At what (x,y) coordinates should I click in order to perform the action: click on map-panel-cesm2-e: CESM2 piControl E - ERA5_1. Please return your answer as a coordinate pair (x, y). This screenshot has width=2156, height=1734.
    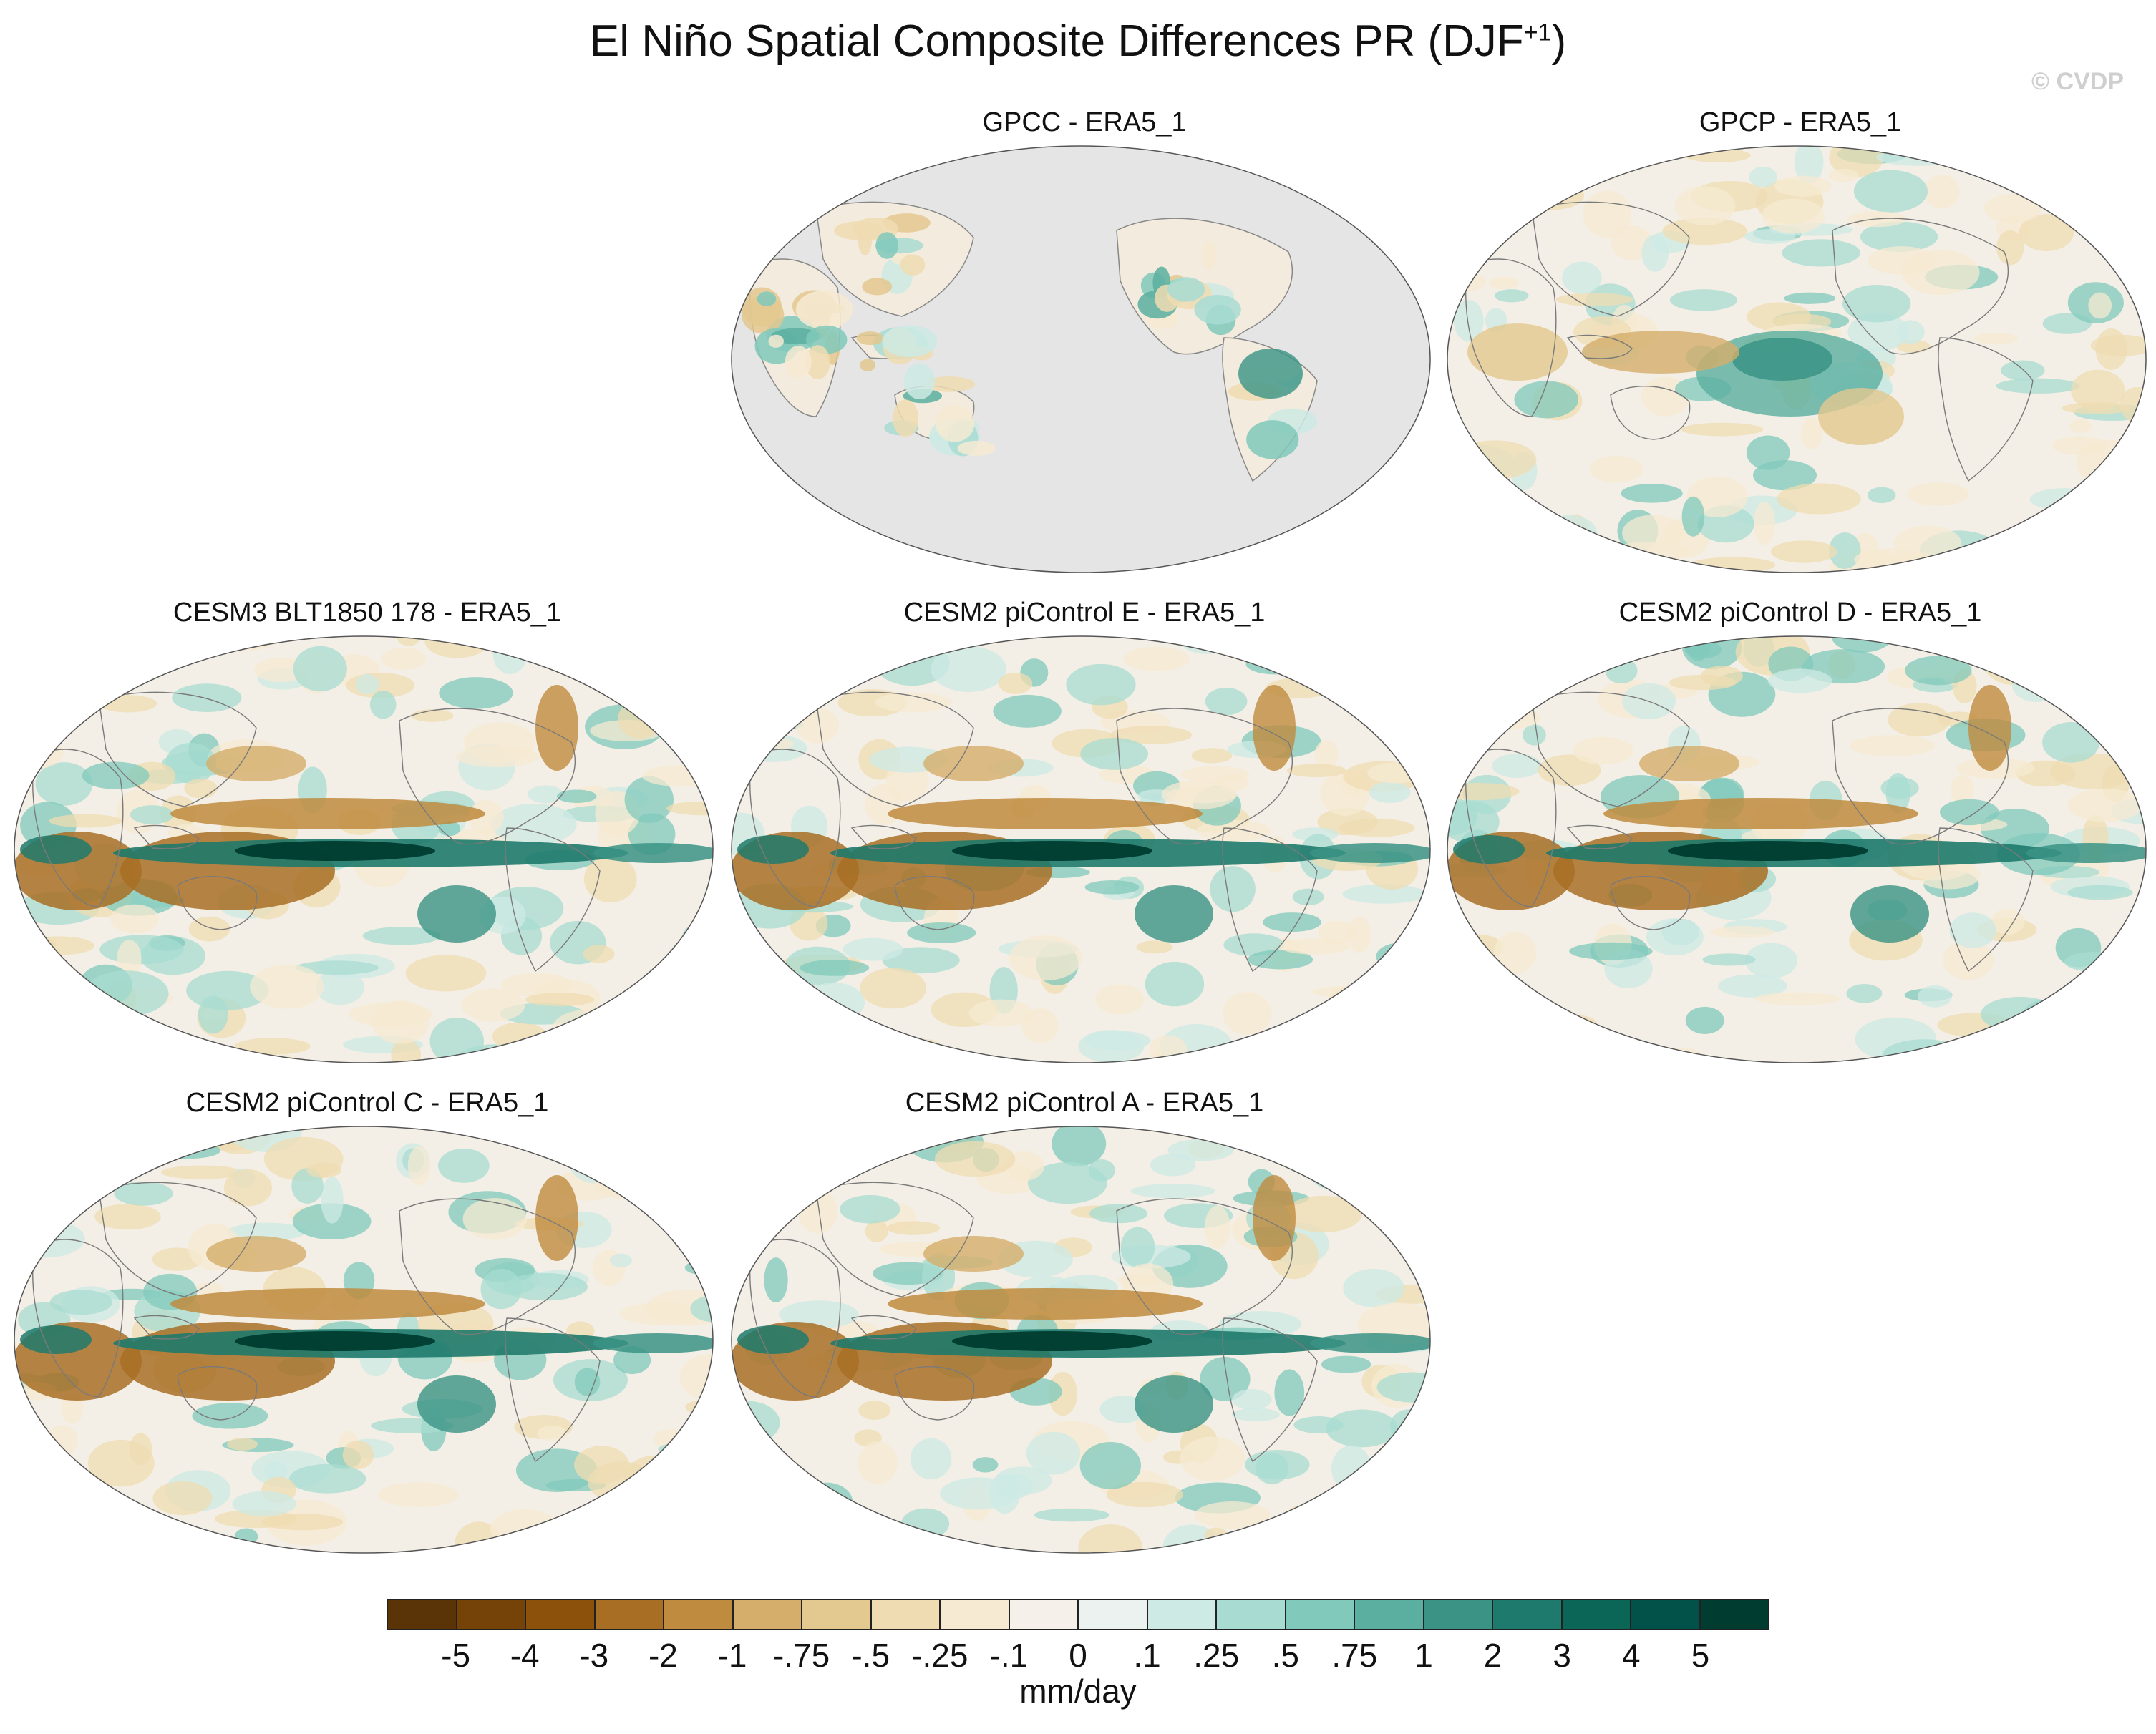
    Looking at the image, I should click on (1084, 830).